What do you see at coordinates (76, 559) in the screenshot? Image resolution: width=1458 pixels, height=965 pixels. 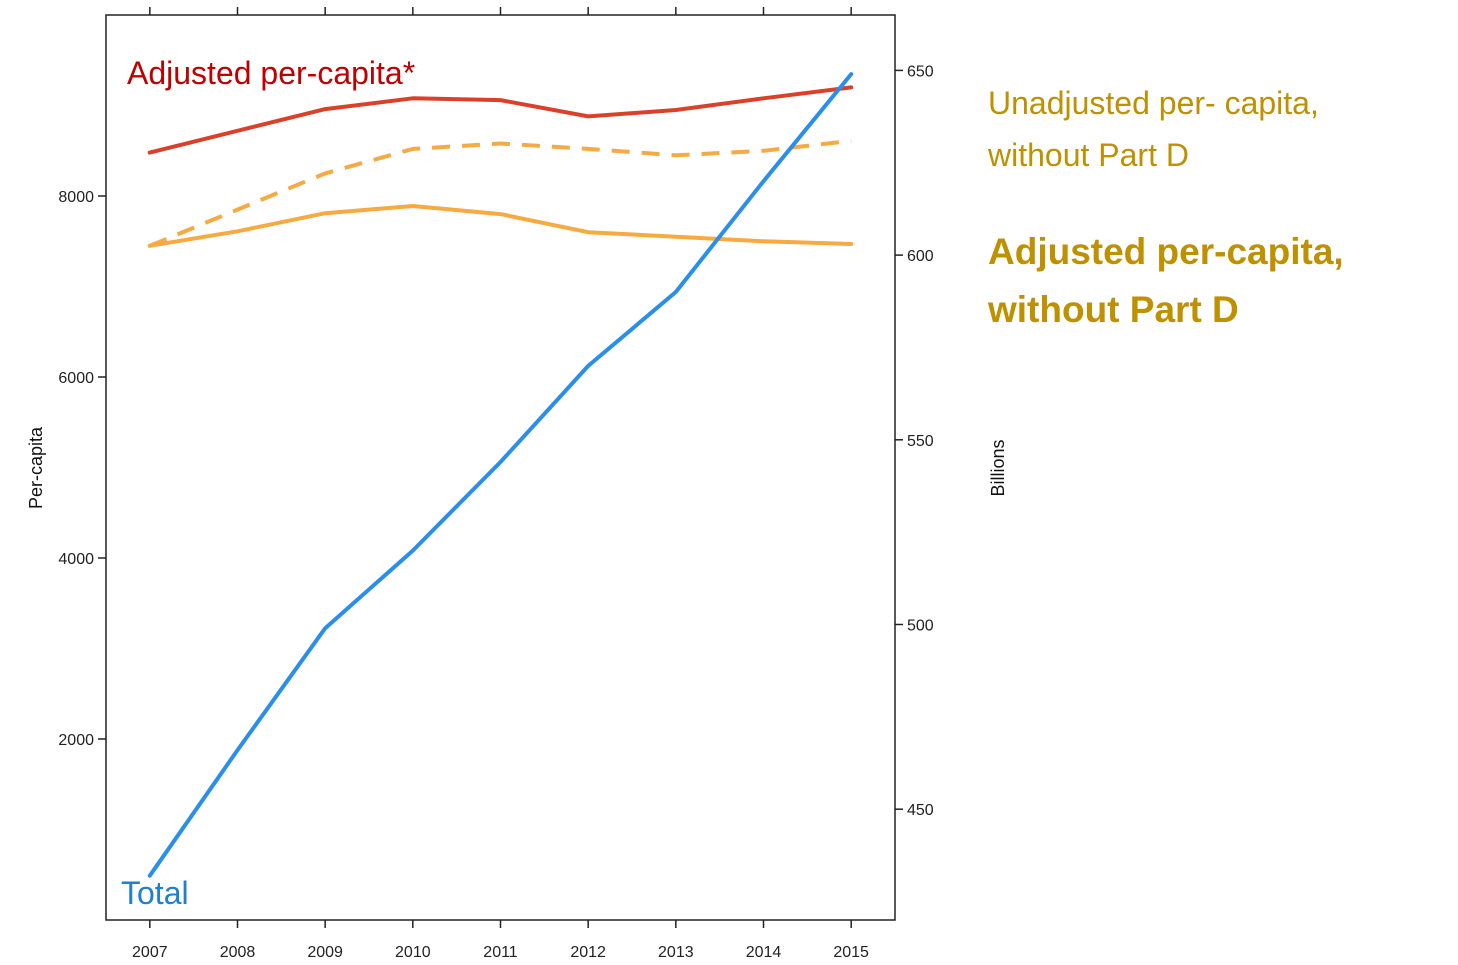 I see `y-tick-label: 4000` at bounding box center [76, 559].